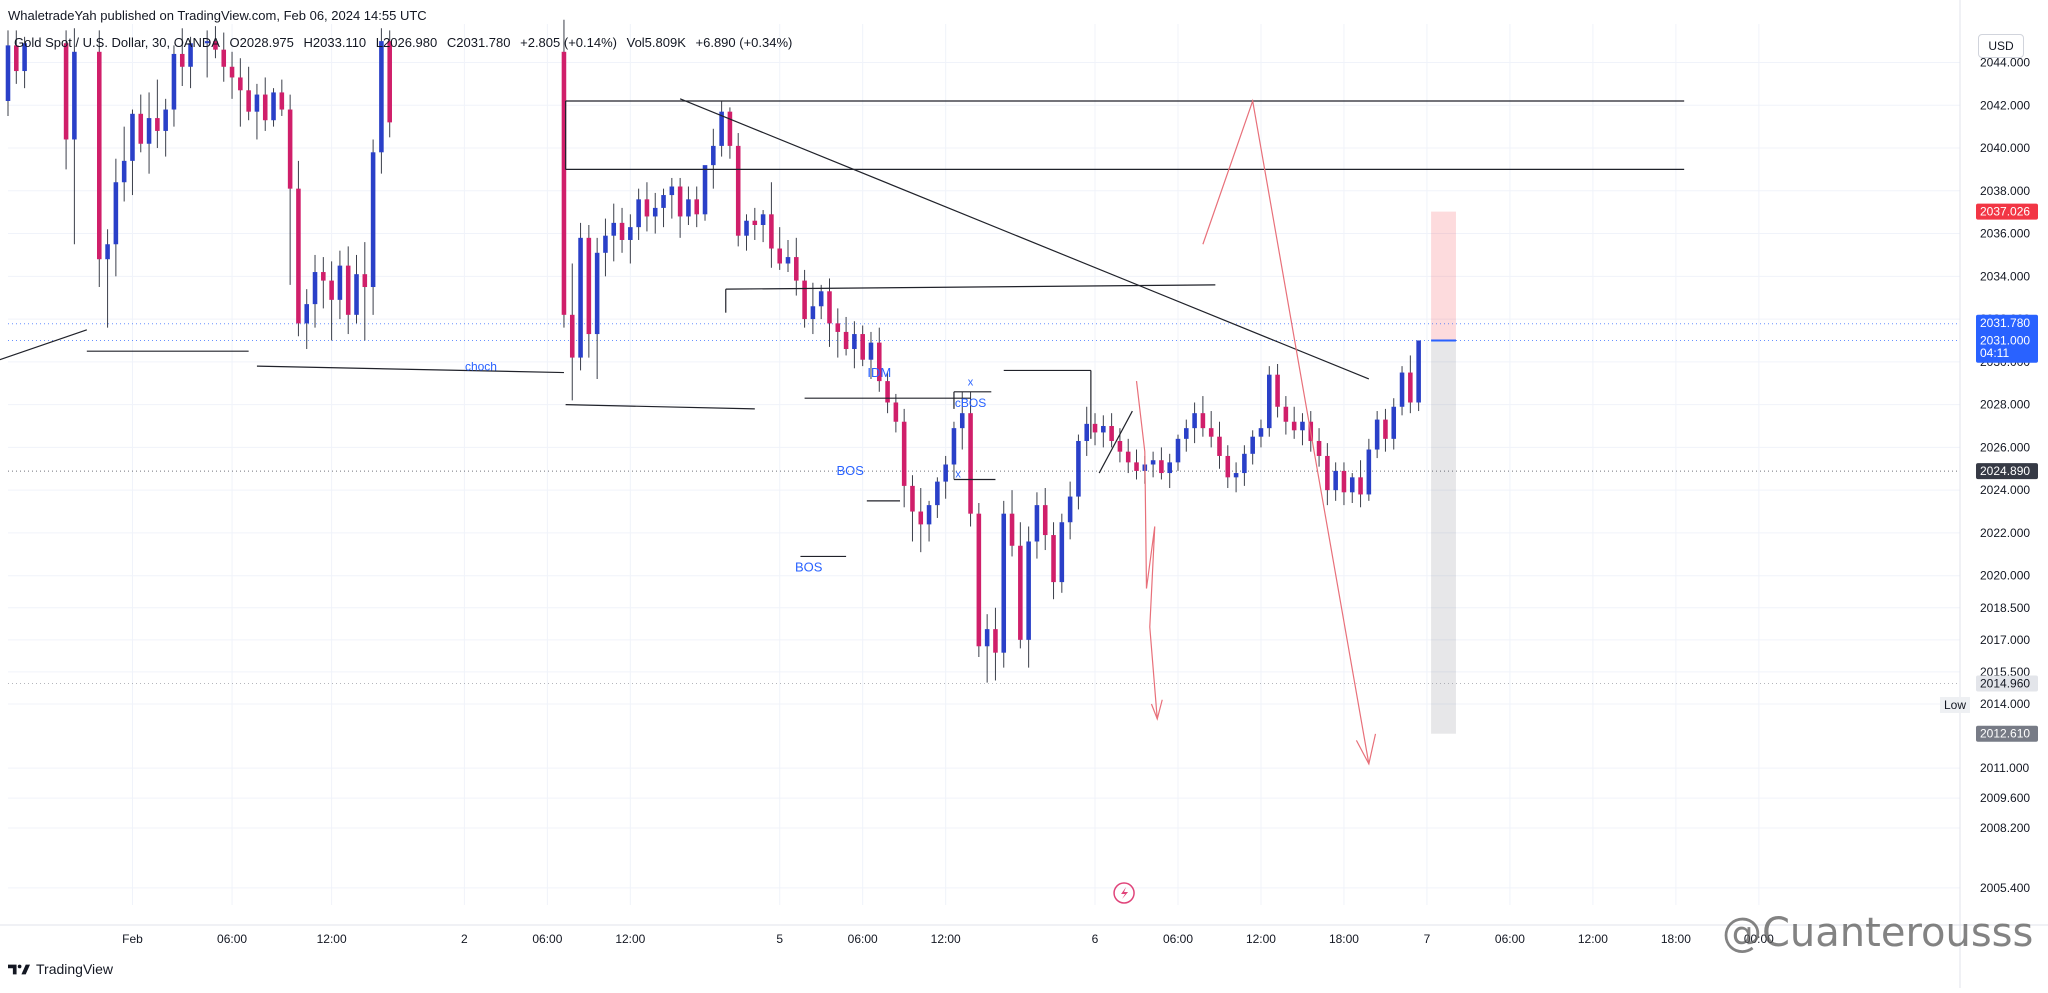 The width and height of the screenshot is (2048, 993). What do you see at coordinates (1676, 939) in the screenshot?
I see `time-tick-label: 18:00` at bounding box center [1676, 939].